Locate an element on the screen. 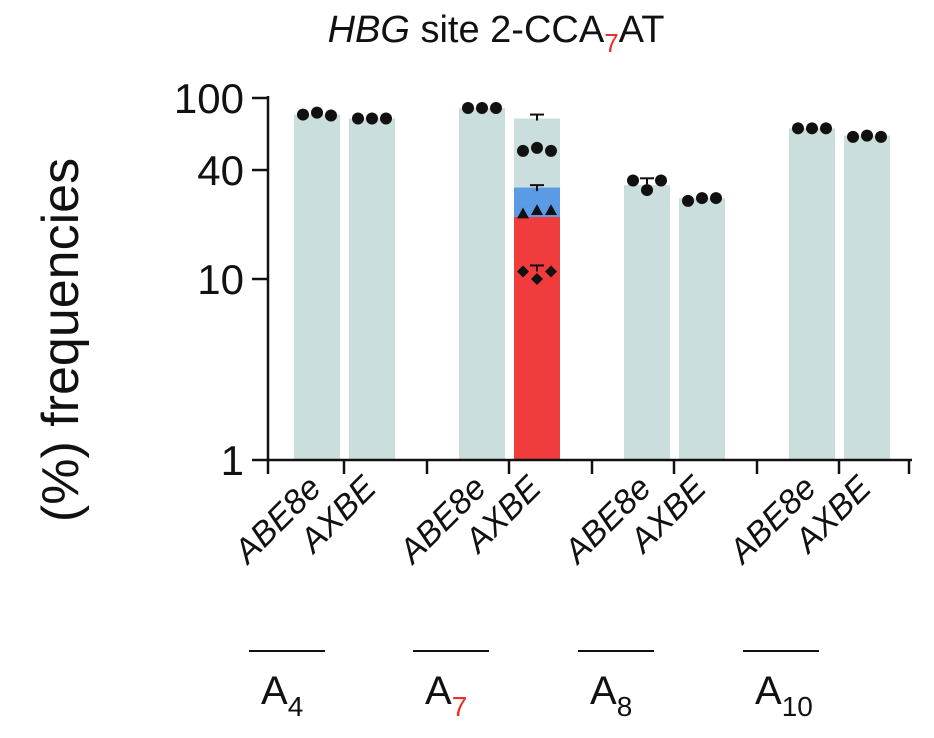 The width and height of the screenshot is (934, 738). y-axis-label: (%) frequencies is located at coordinates (61, 340).